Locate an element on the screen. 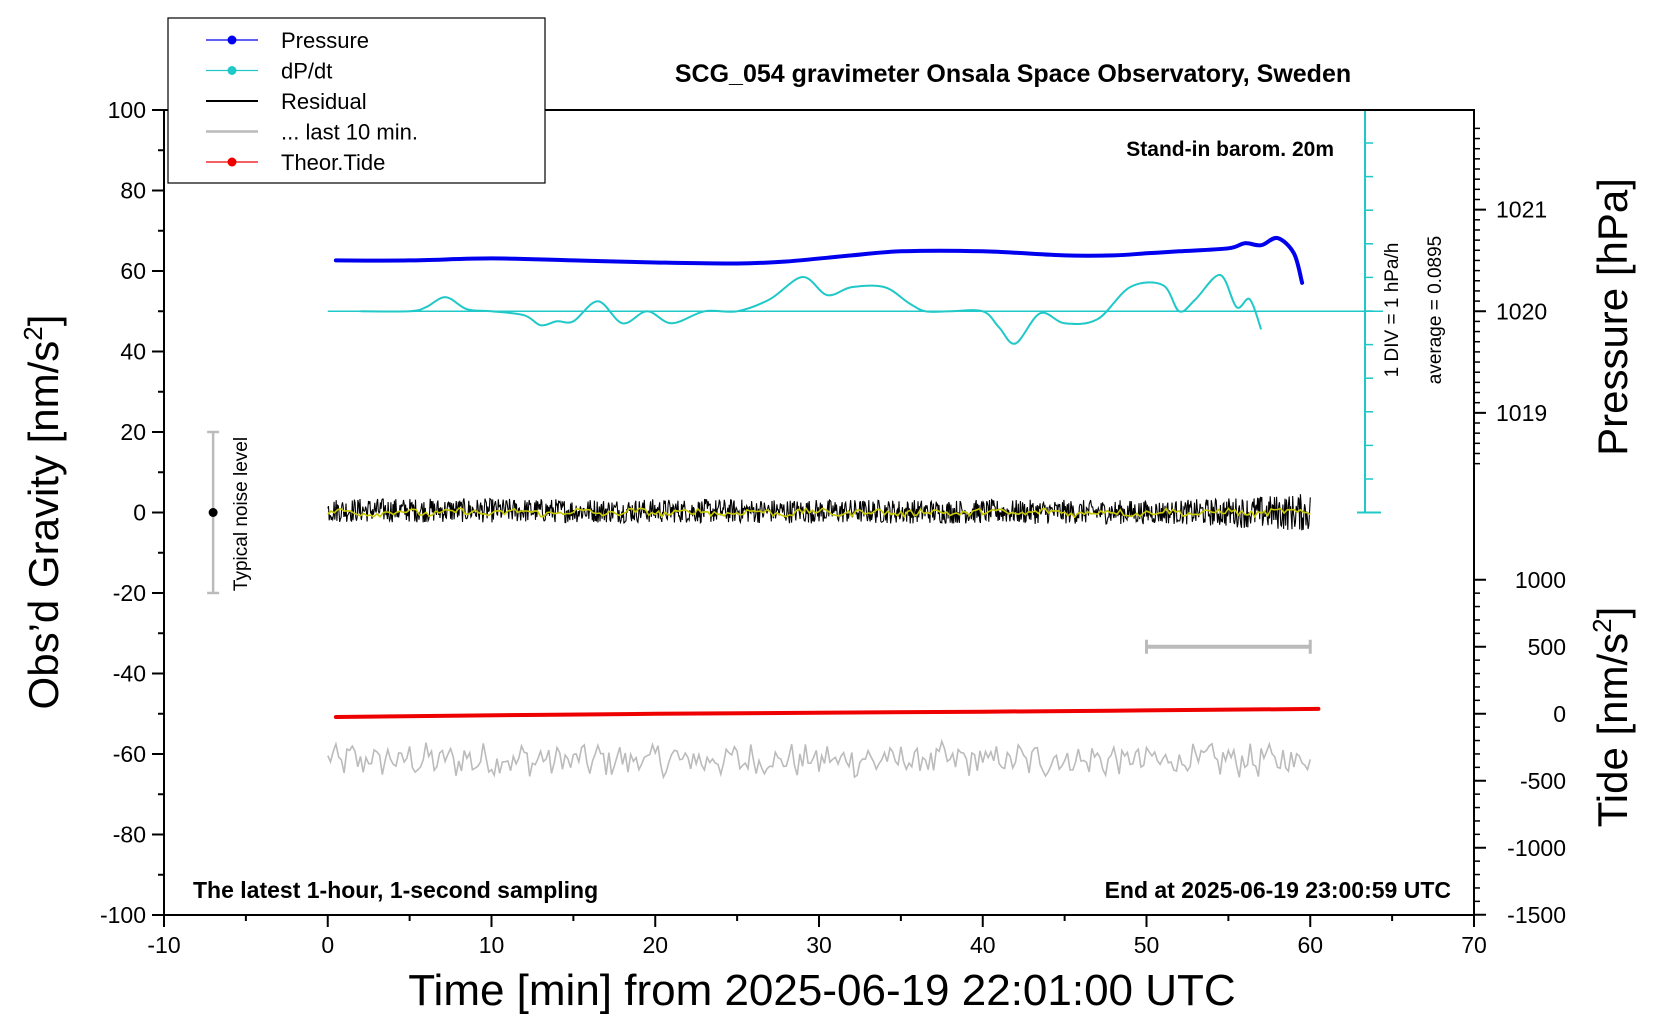 The image size is (1660, 1020). pressure-tick-label: 1019 is located at coordinates (1521, 413).